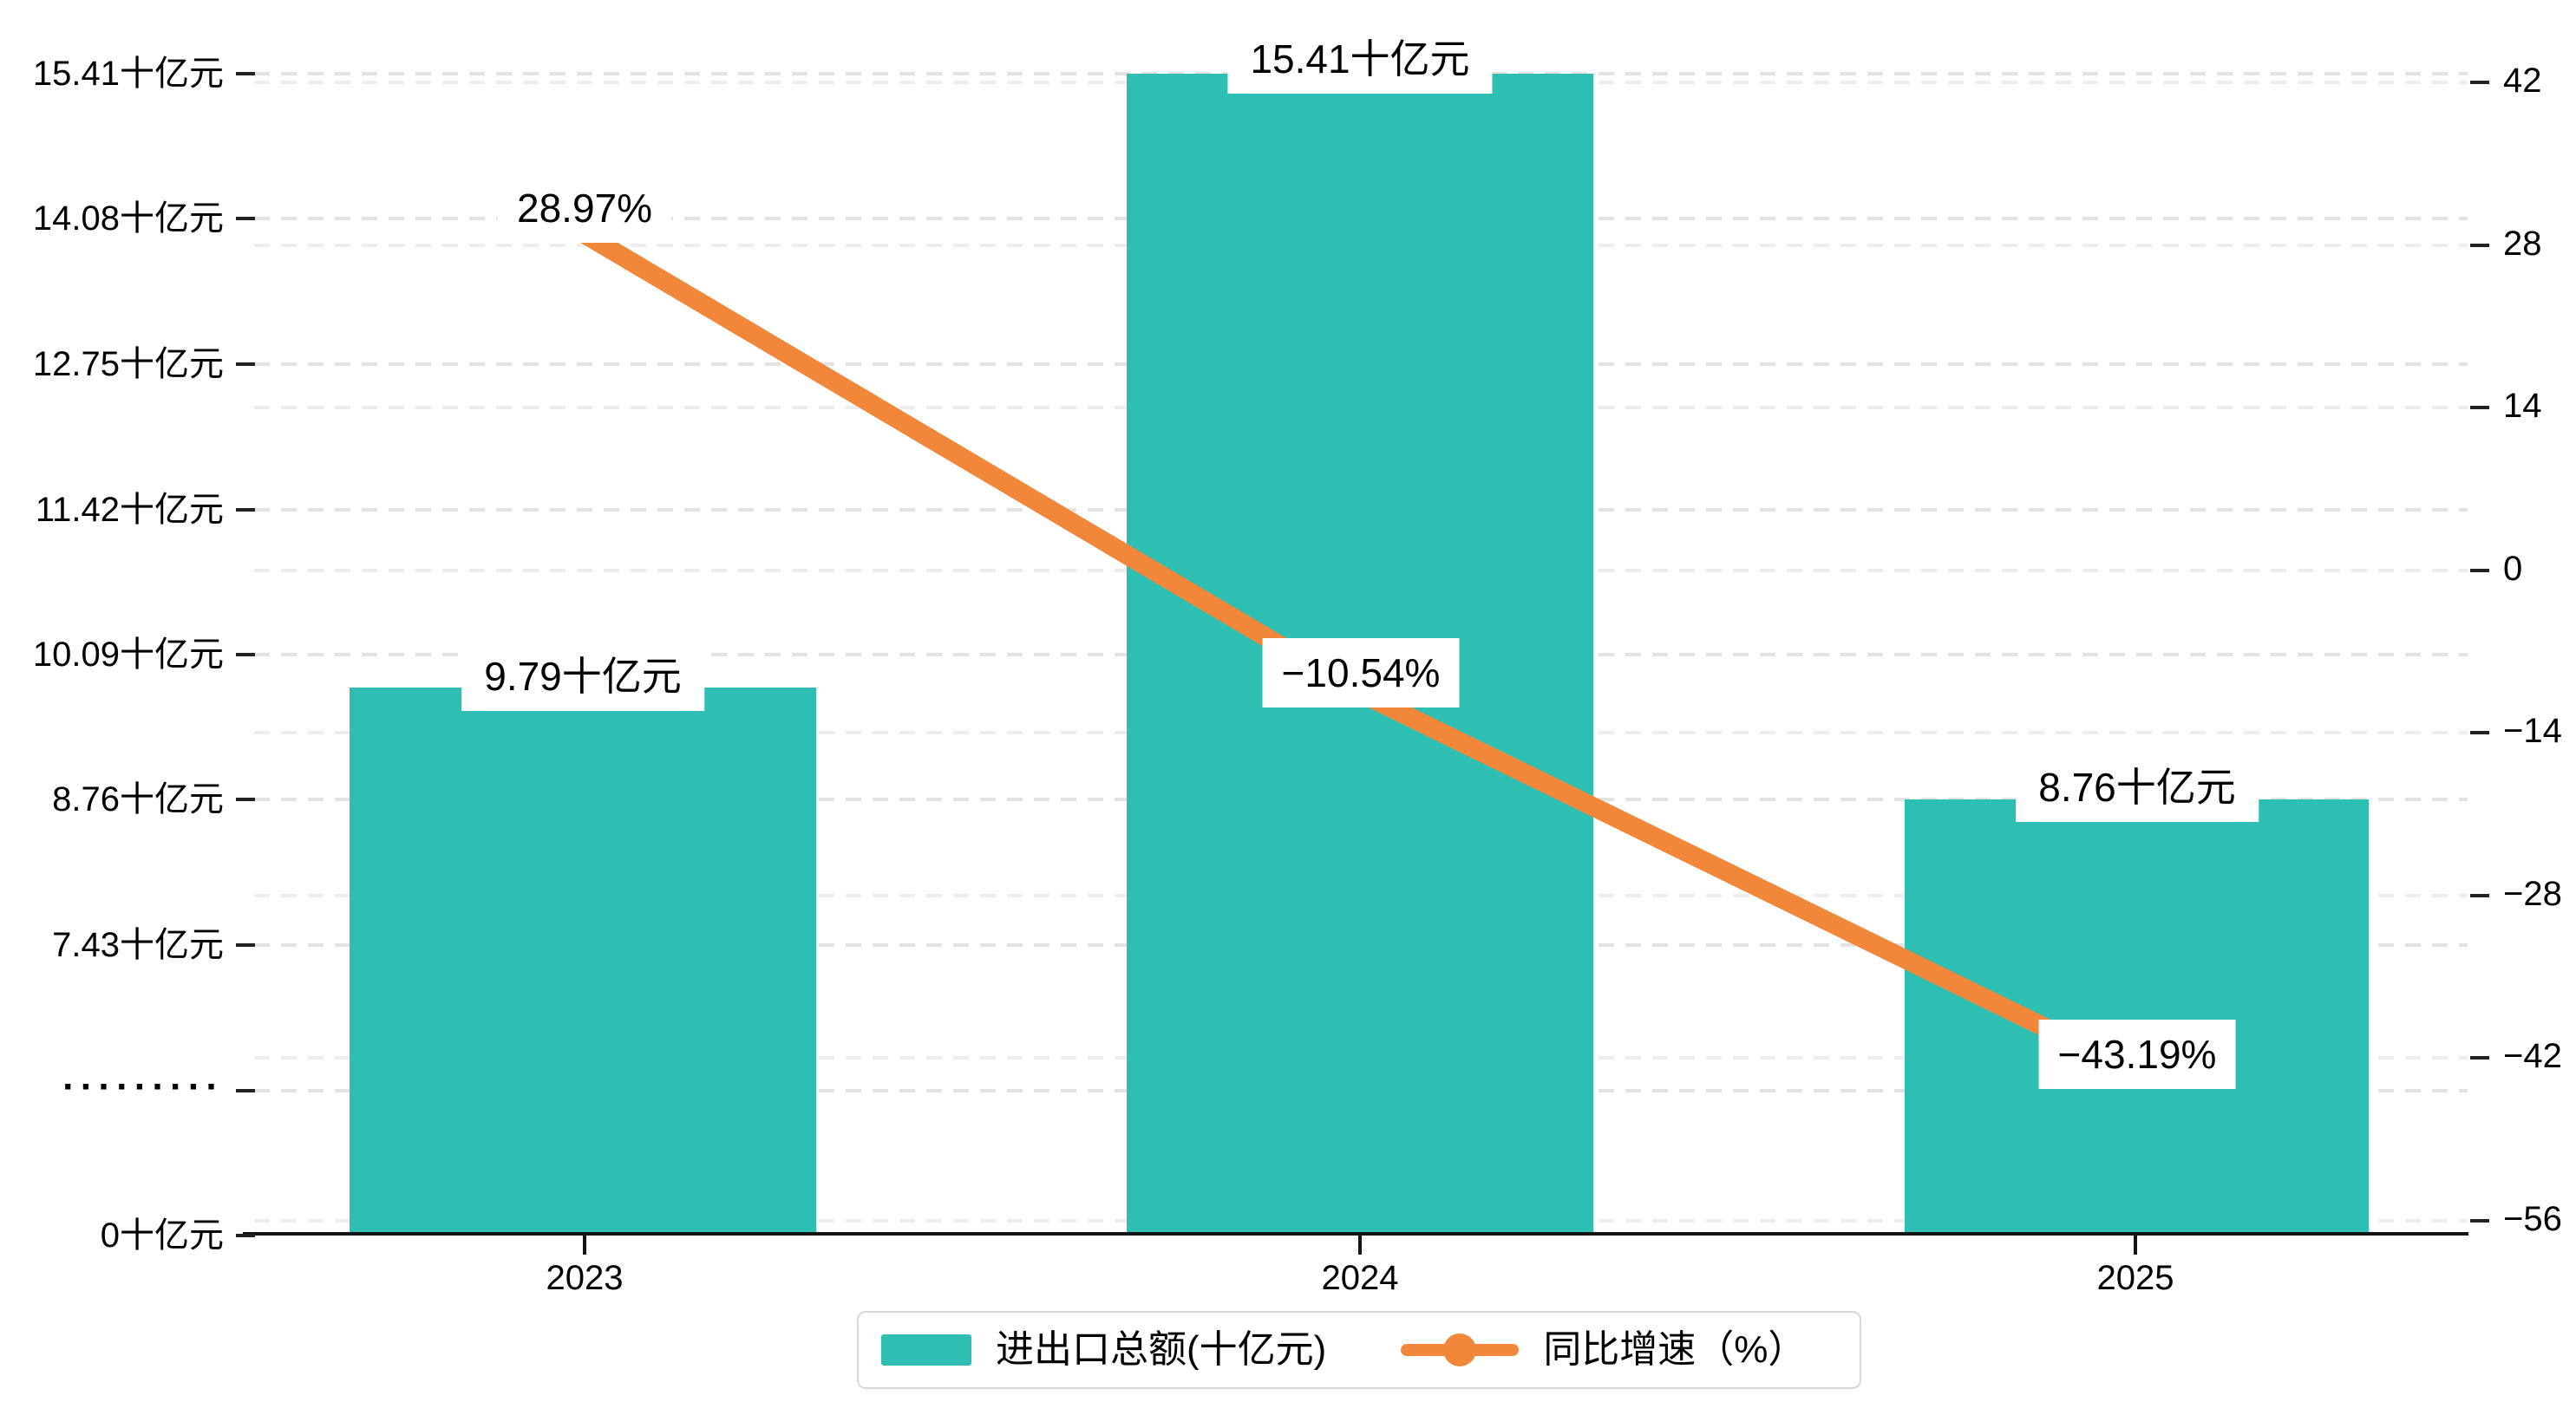 Image resolution: width=2576 pixels, height=1415 pixels. Describe the element at coordinates (1361, 673) in the screenshot. I see `growth-point-label-2024: −10.54%` at that location.